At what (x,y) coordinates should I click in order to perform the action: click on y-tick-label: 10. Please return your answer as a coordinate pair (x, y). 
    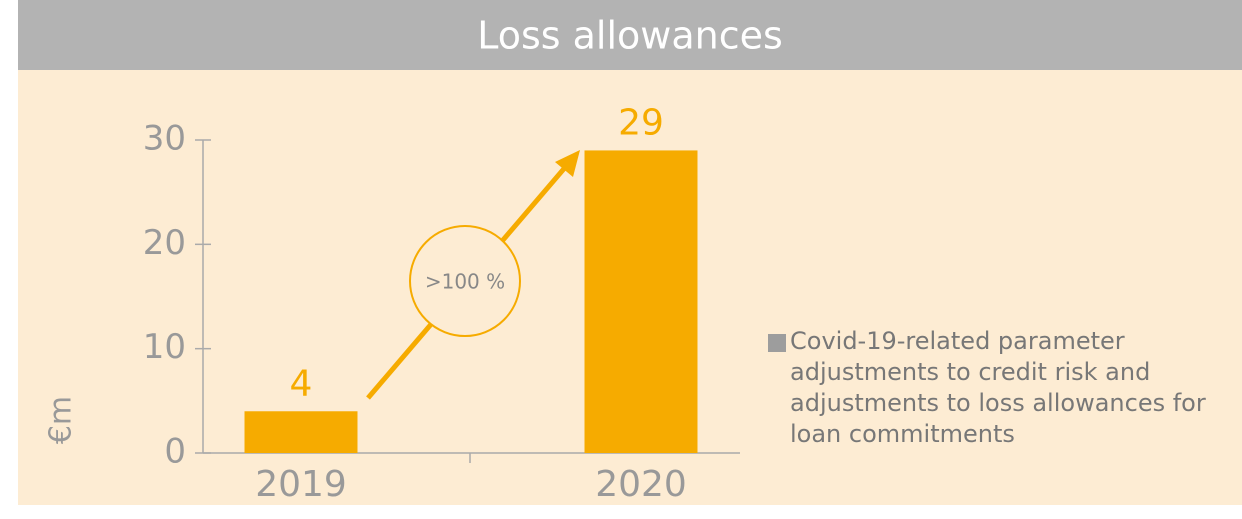
    Looking at the image, I should click on (164, 347).